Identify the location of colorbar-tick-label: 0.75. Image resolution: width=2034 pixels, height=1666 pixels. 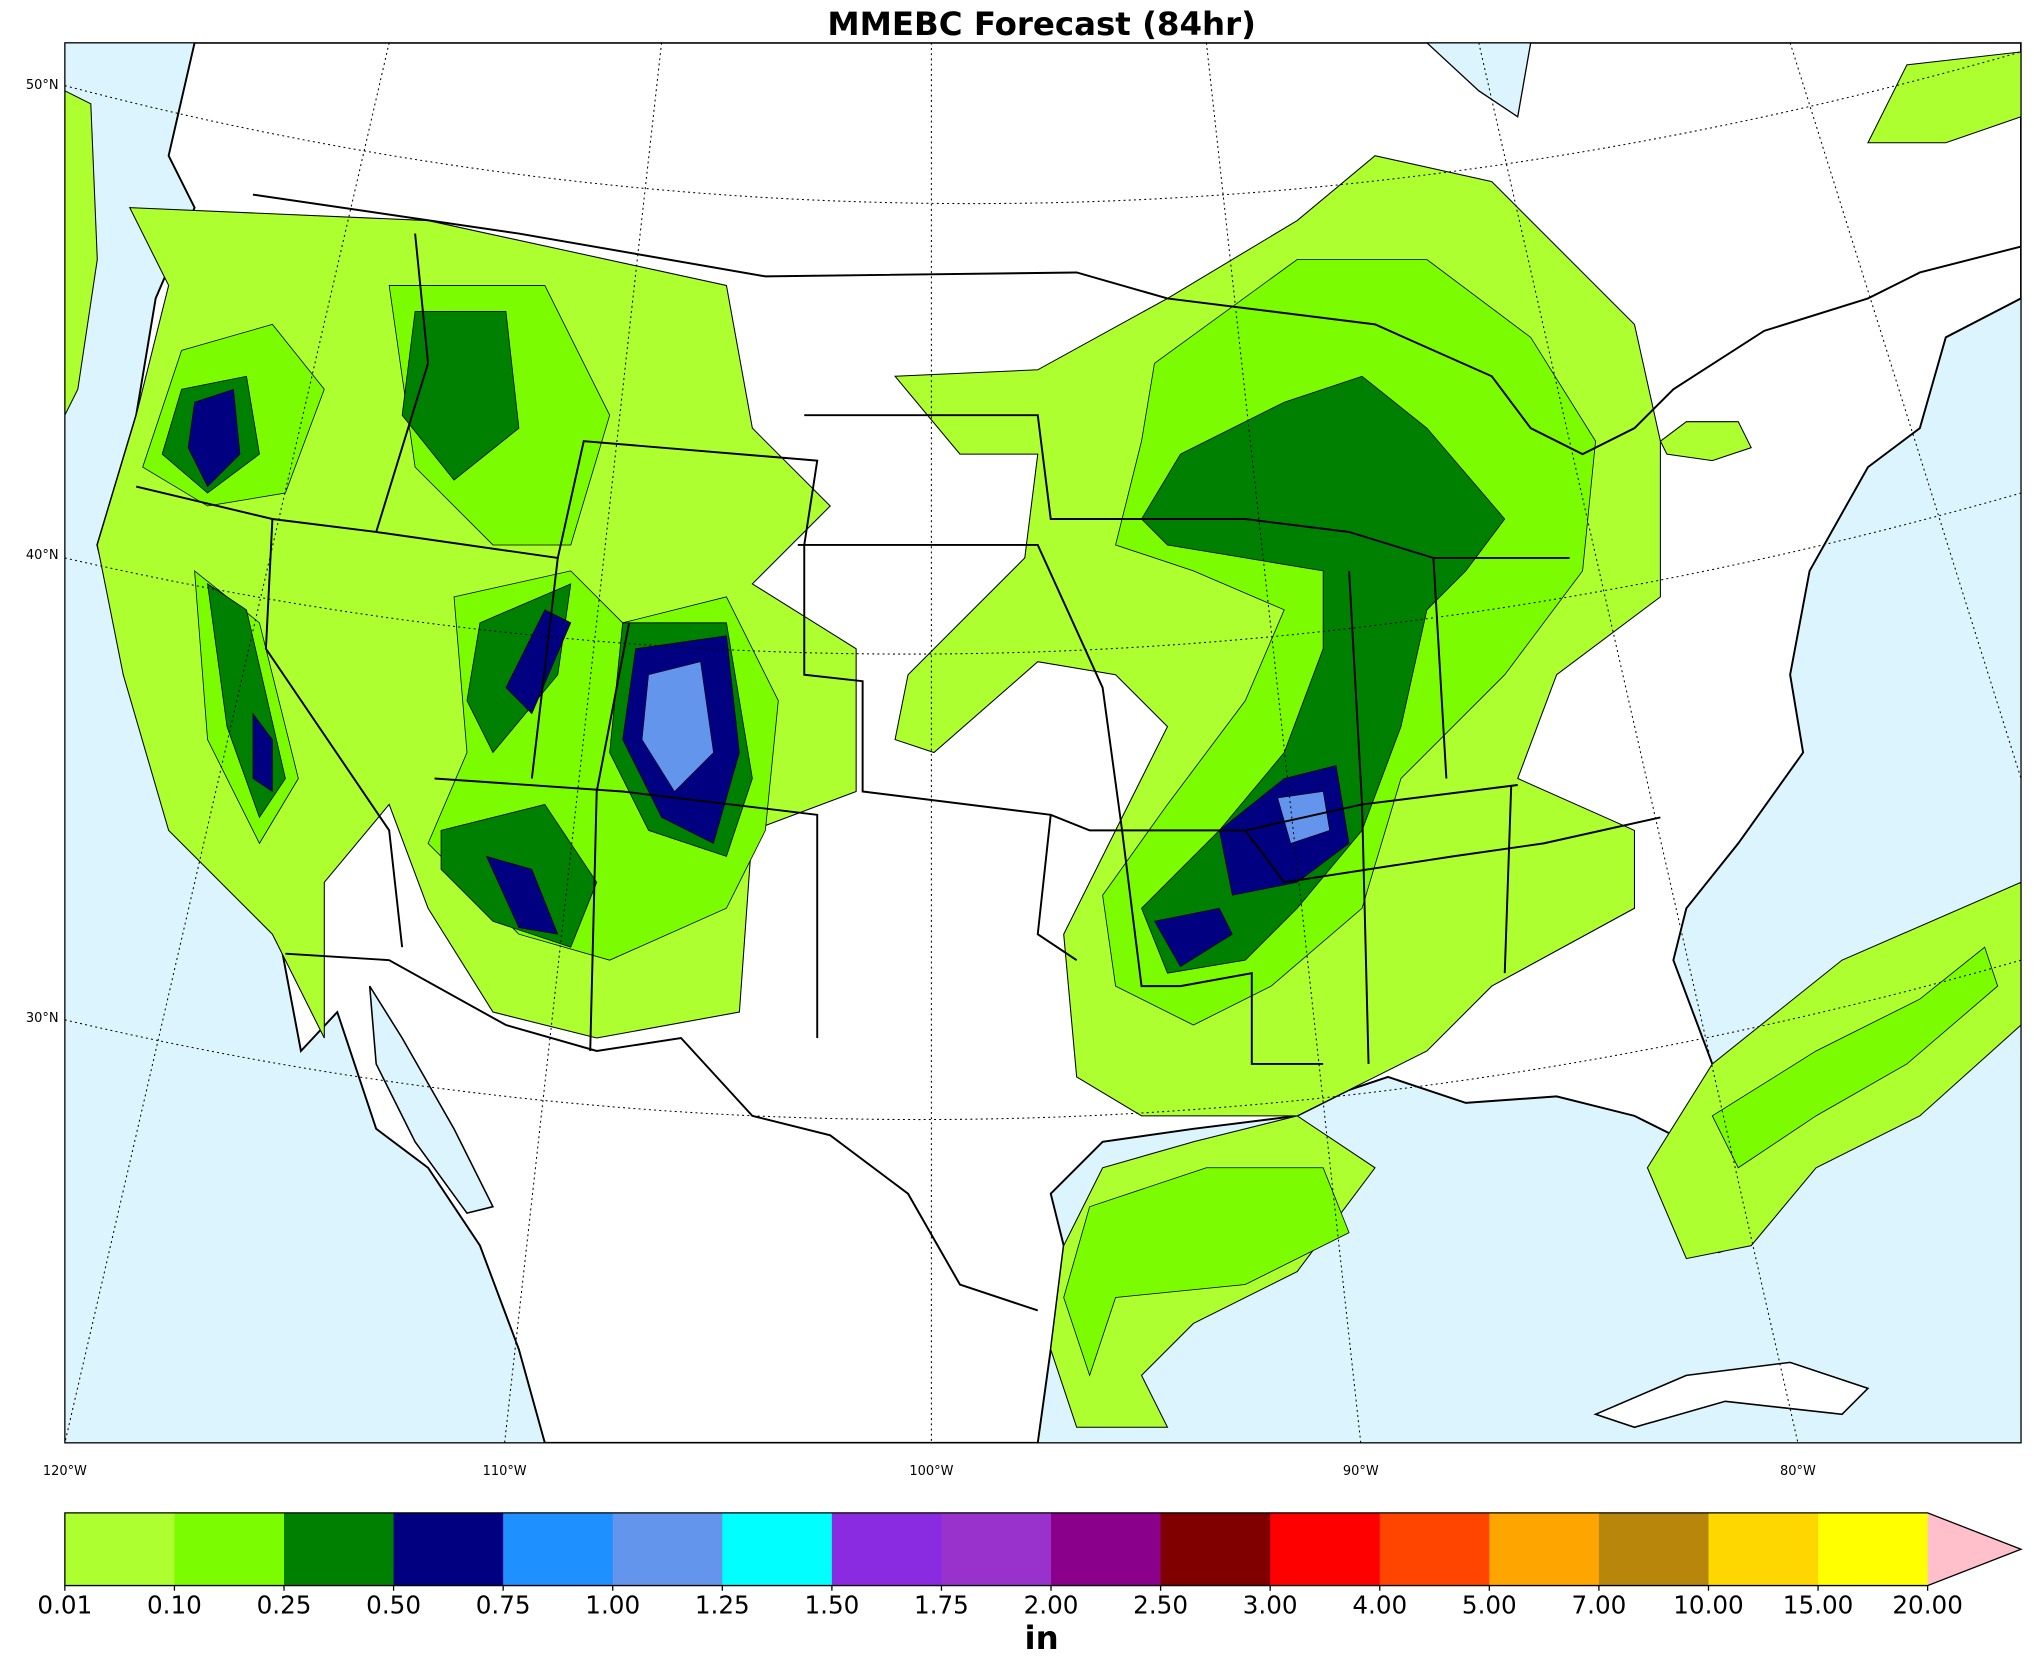
(503, 1604).